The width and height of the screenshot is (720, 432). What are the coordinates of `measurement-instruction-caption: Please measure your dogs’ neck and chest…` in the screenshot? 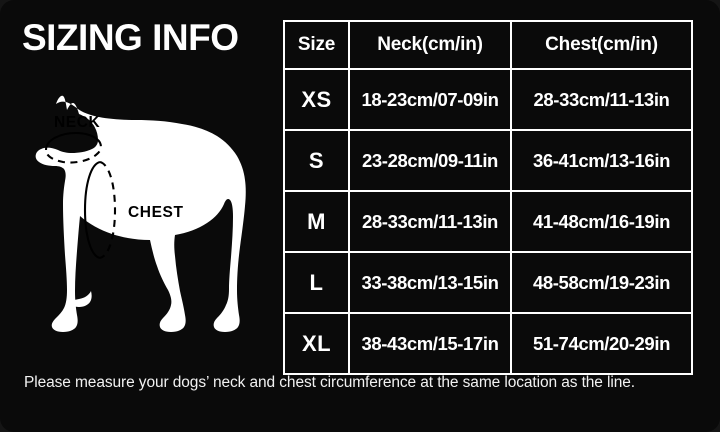 It's located at (329, 382).